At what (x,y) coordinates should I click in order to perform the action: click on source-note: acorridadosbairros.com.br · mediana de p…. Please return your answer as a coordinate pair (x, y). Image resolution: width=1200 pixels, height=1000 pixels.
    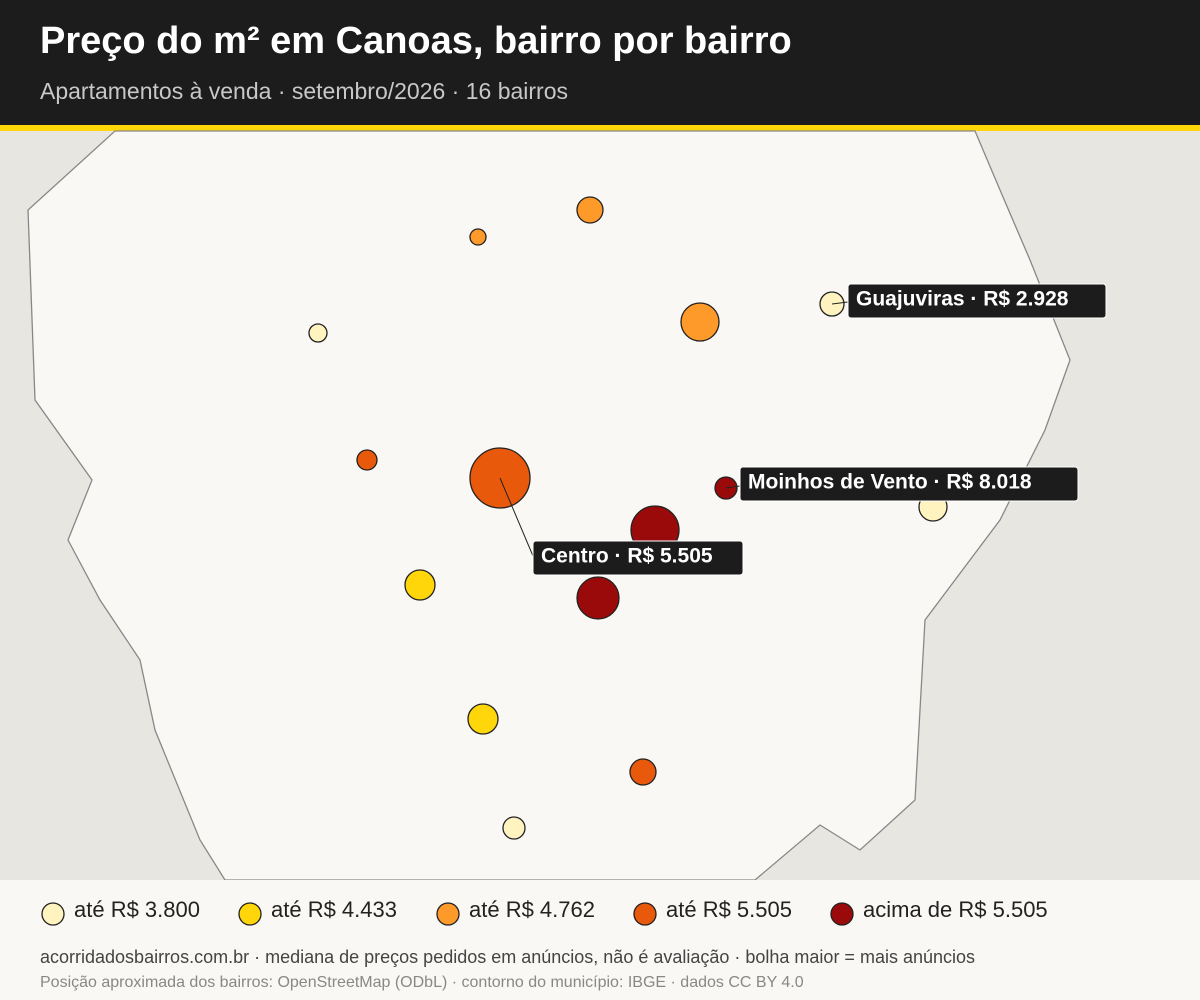
    Looking at the image, I should click on (507, 957).